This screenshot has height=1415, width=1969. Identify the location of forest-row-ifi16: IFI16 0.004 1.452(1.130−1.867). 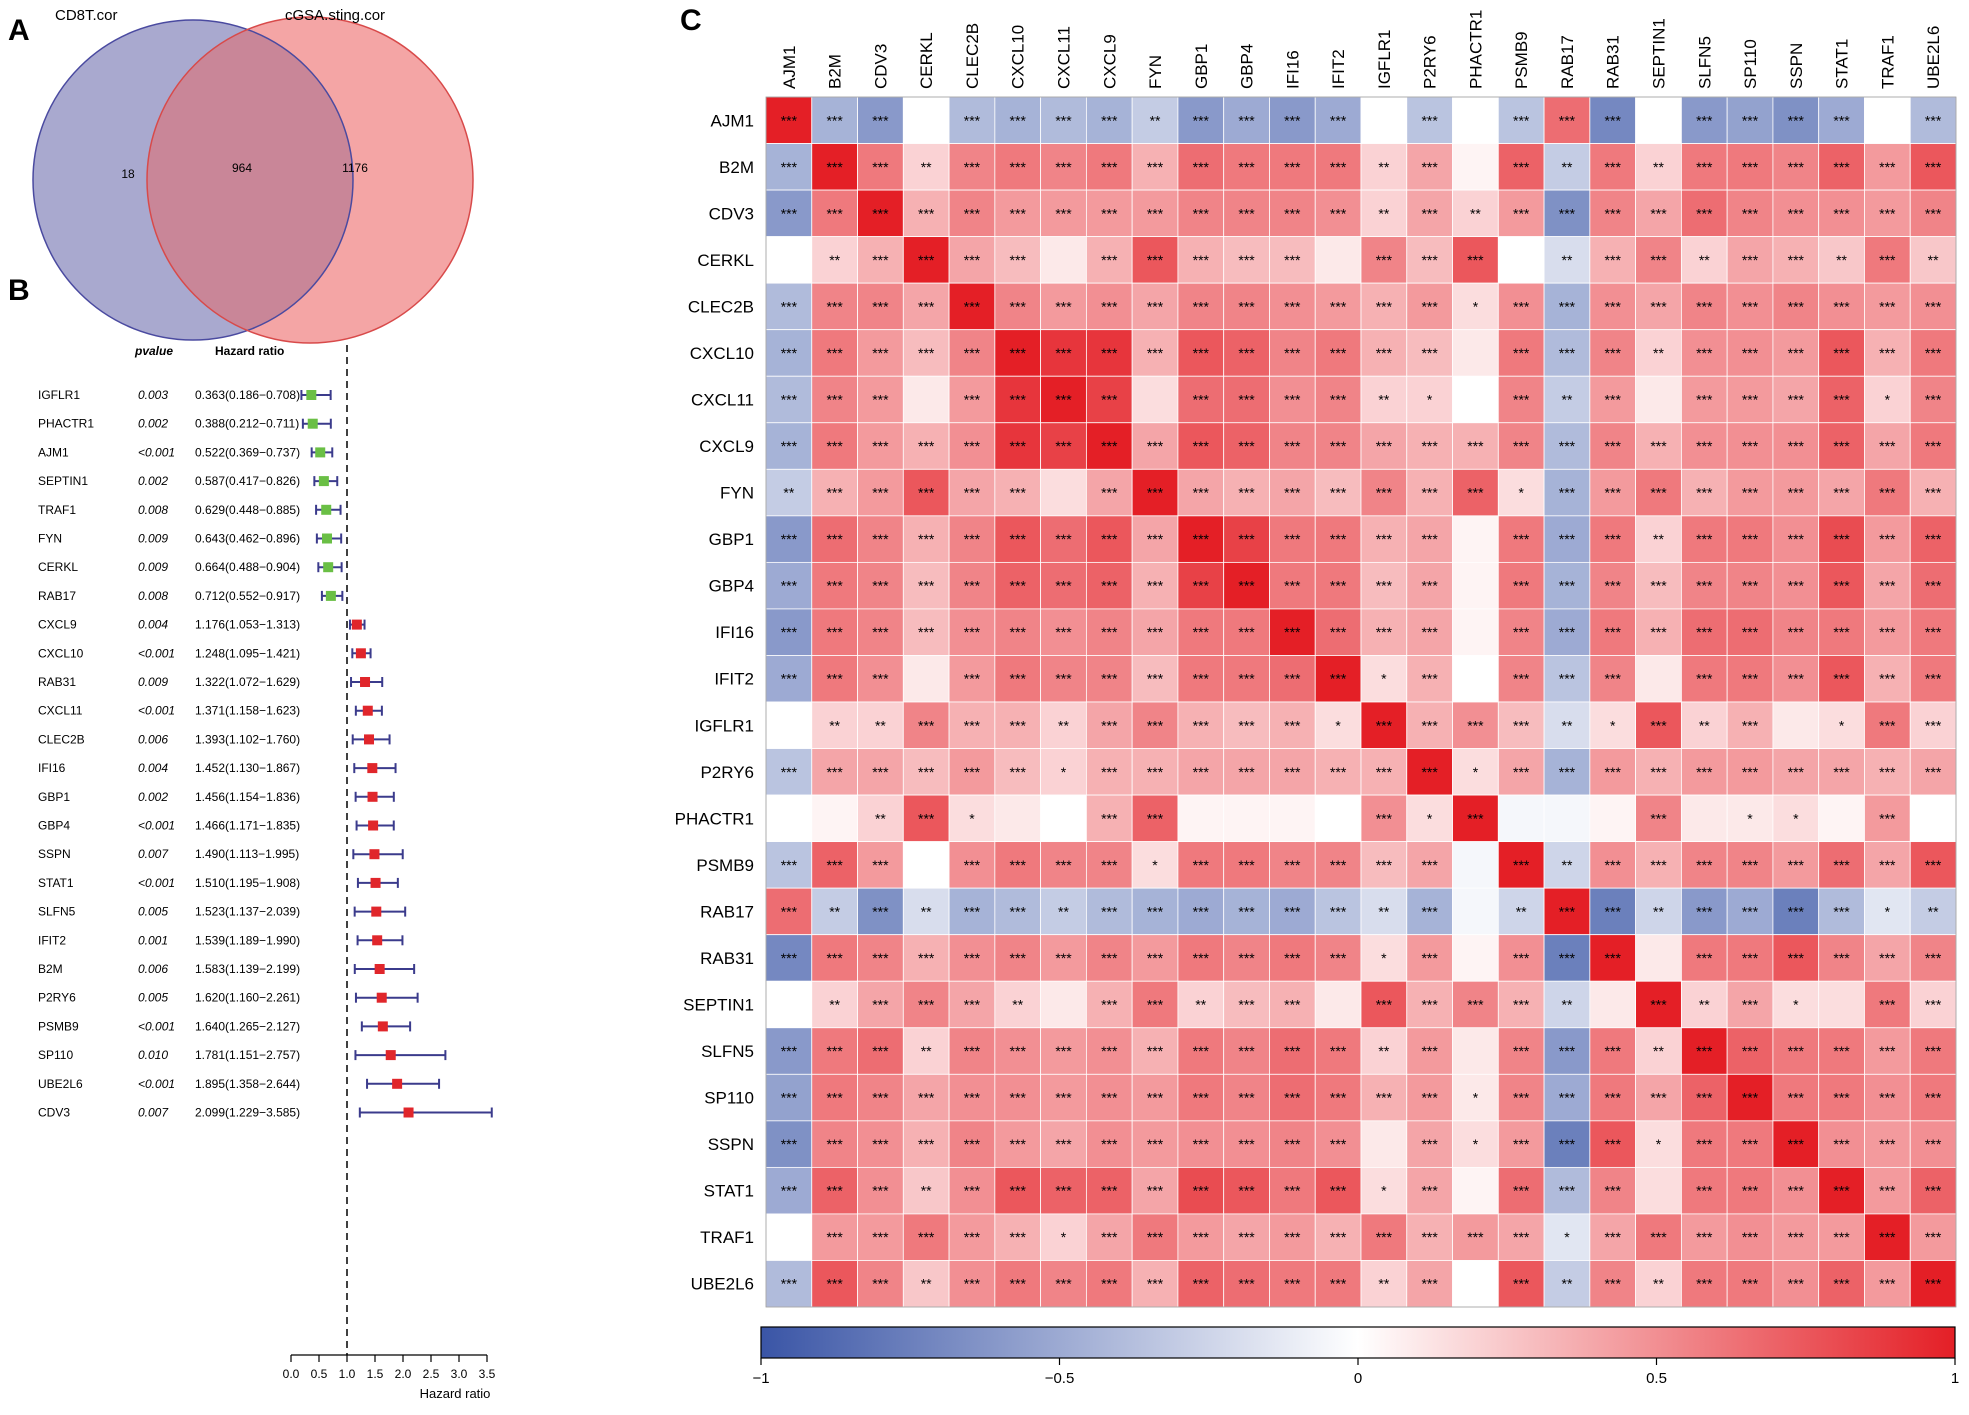
(217, 768).